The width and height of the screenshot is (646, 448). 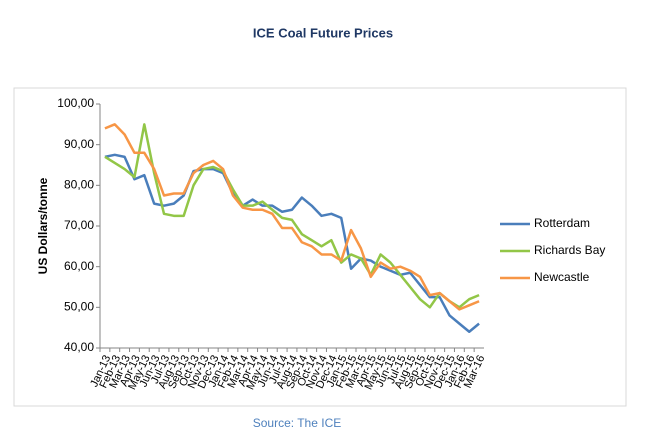 What do you see at coordinates (323, 32) in the screenshot?
I see `chart-title: ICE Coal Future Prices` at bounding box center [323, 32].